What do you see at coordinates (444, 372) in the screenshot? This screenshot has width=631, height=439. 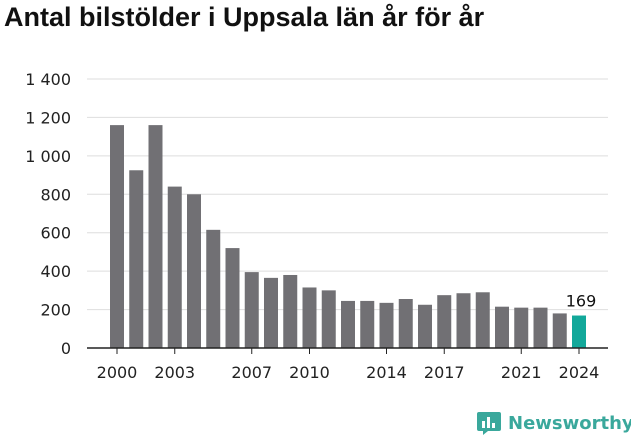 I see `x-tick-label: 2017` at bounding box center [444, 372].